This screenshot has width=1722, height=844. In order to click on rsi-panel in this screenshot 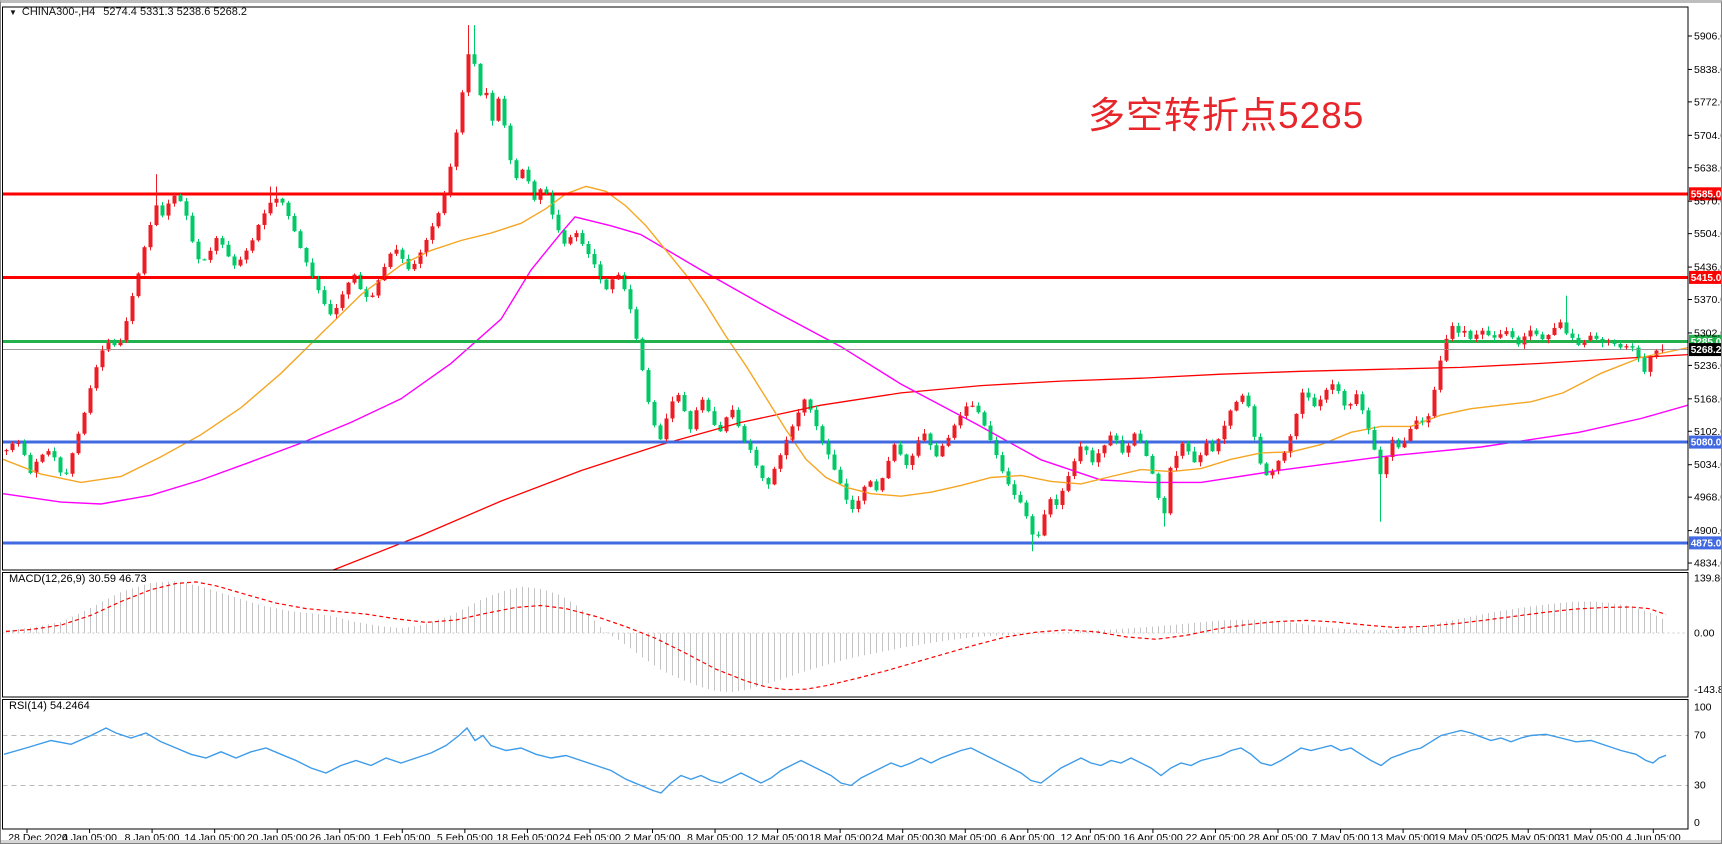, I will do `click(845, 760)`.